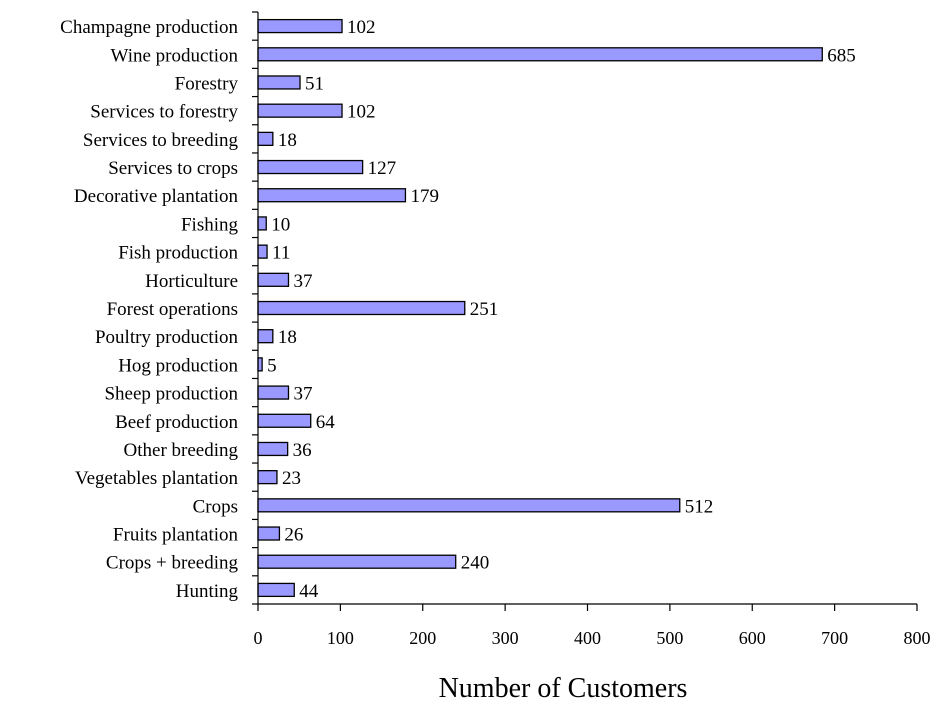 The height and width of the screenshot is (701, 942). I want to click on x-tick-label: 100, so click(340, 638).